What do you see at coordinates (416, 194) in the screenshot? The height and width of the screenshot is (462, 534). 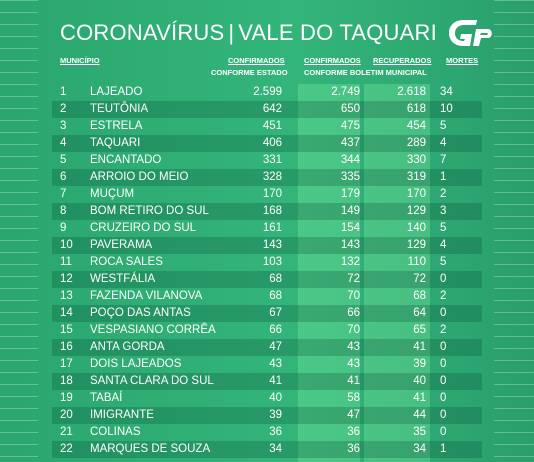 I see `row-recuperados: 170` at bounding box center [416, 194].